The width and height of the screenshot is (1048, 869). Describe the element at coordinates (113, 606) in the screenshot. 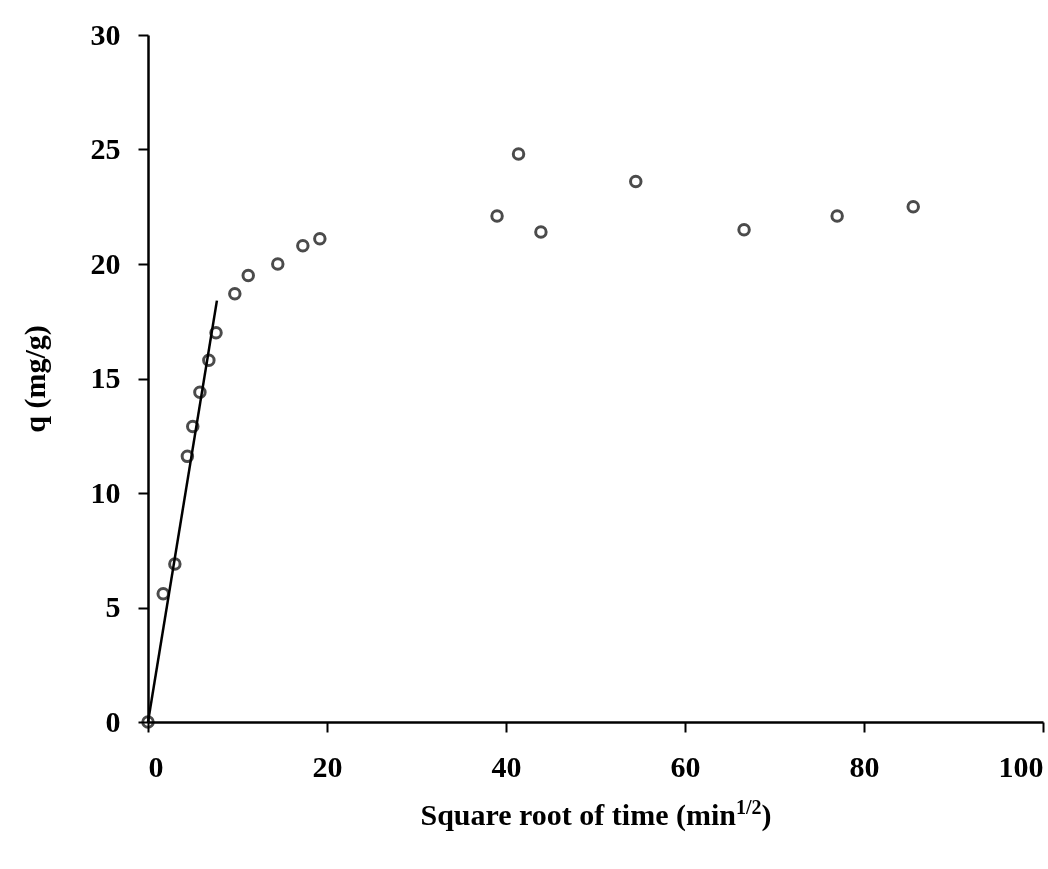

I see `y-tick-label: 5` at that location.